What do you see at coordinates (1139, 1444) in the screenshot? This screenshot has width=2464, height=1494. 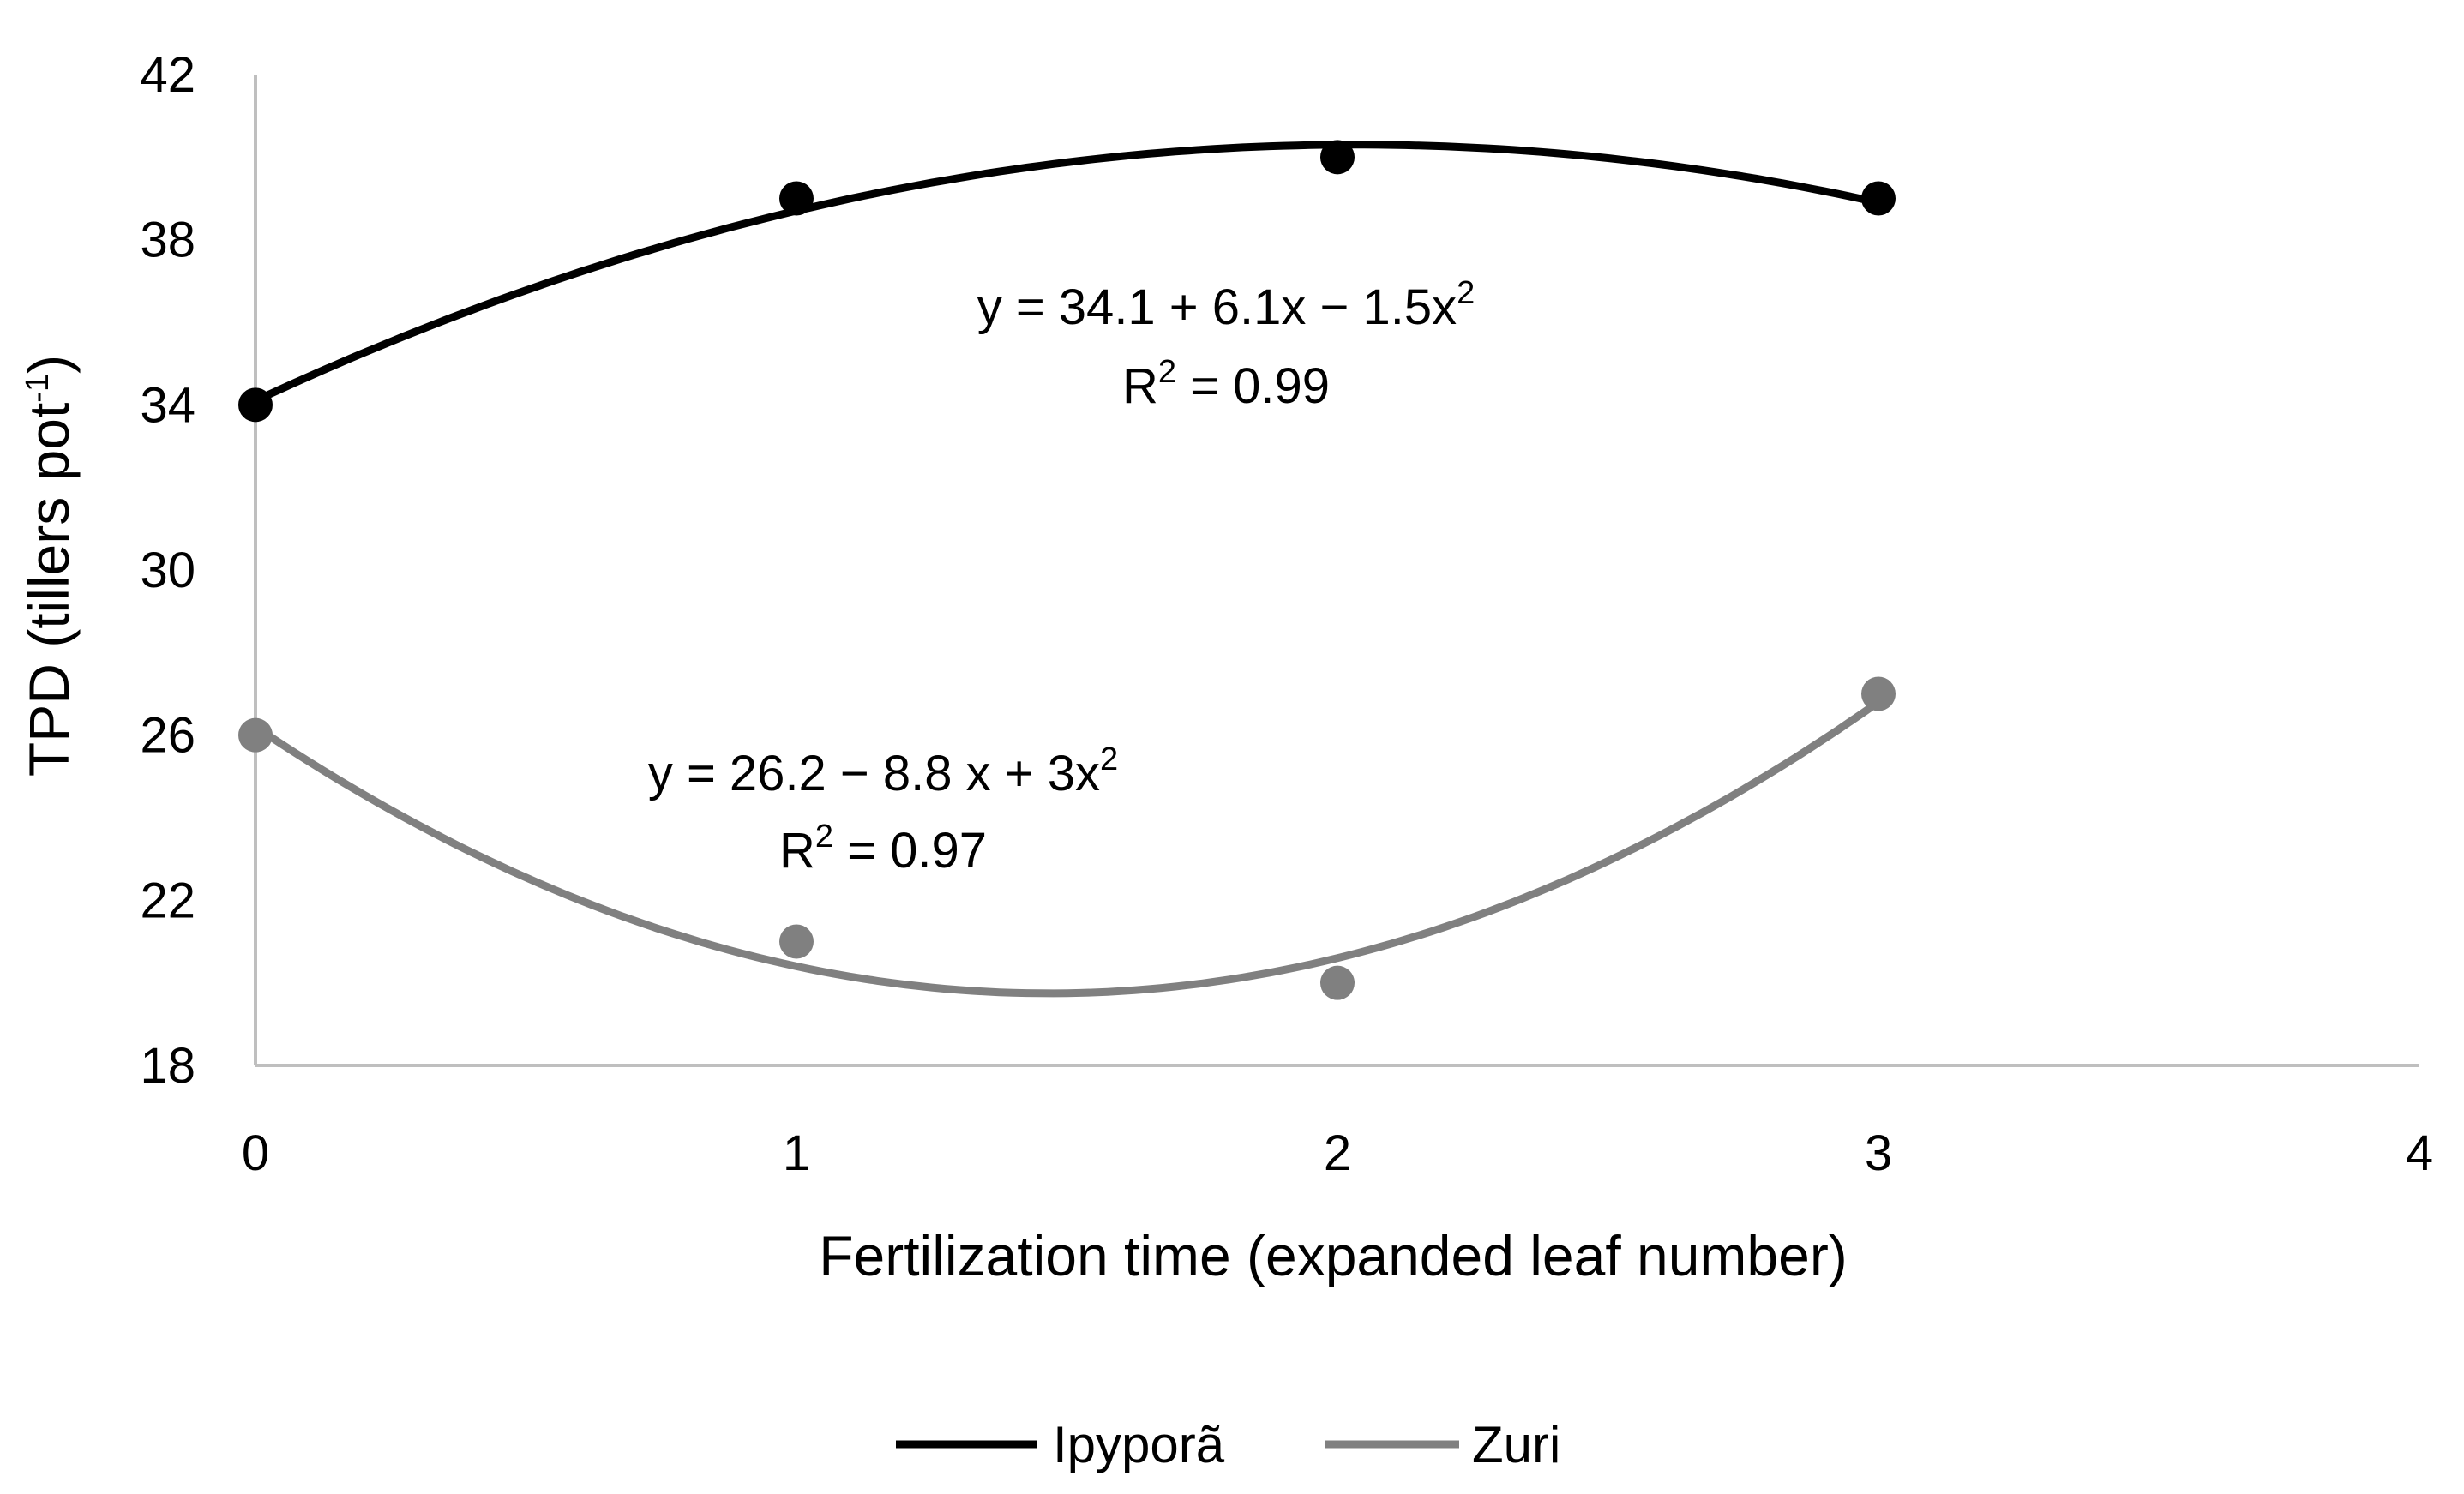 I see `legend-label-ipypora: Ipyporã` at bounding box center [1139, 1444].